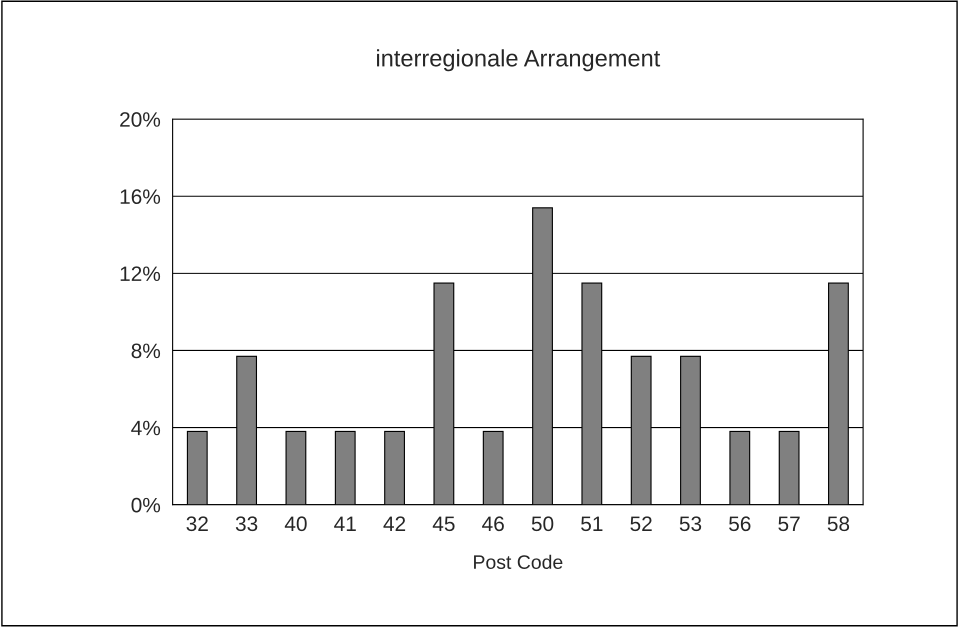  Describe the element at coordinates (518, 561) in the screenshot. I see `x-axis-title: Post Code` at that location.